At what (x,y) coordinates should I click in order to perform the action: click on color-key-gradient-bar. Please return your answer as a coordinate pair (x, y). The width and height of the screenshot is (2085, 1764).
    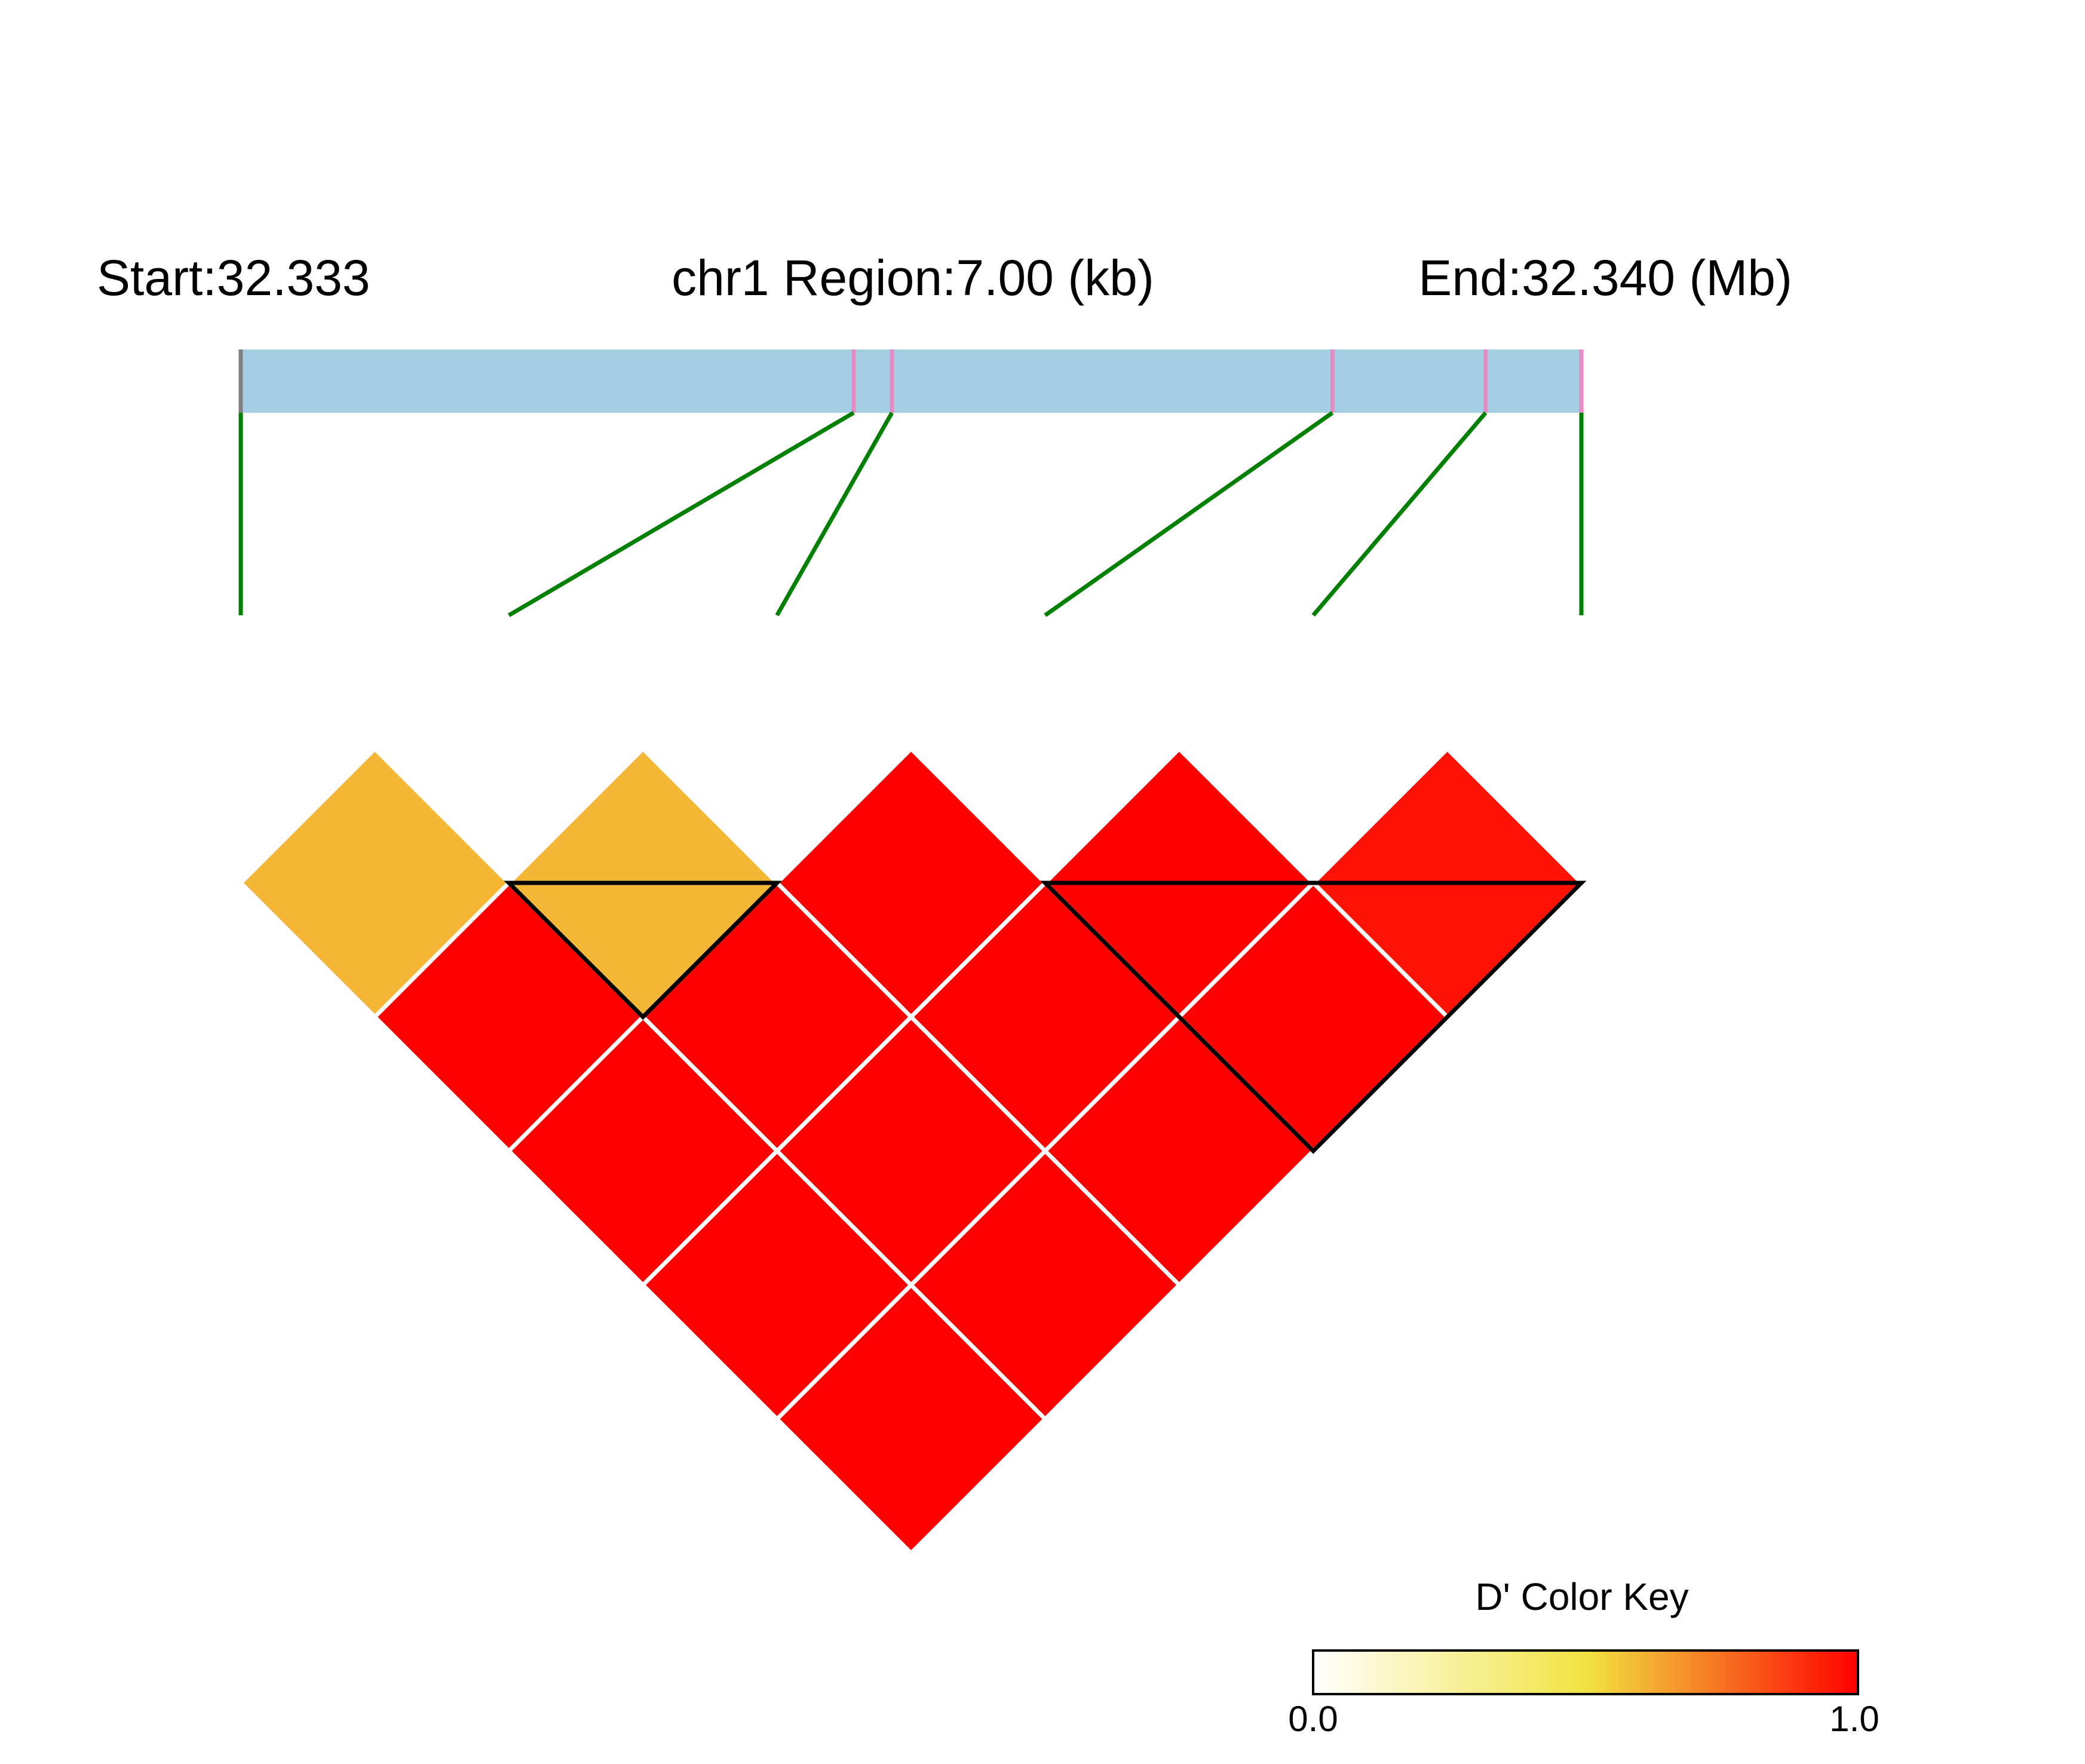
    Looking at the image, I should click on (1586, 1672).